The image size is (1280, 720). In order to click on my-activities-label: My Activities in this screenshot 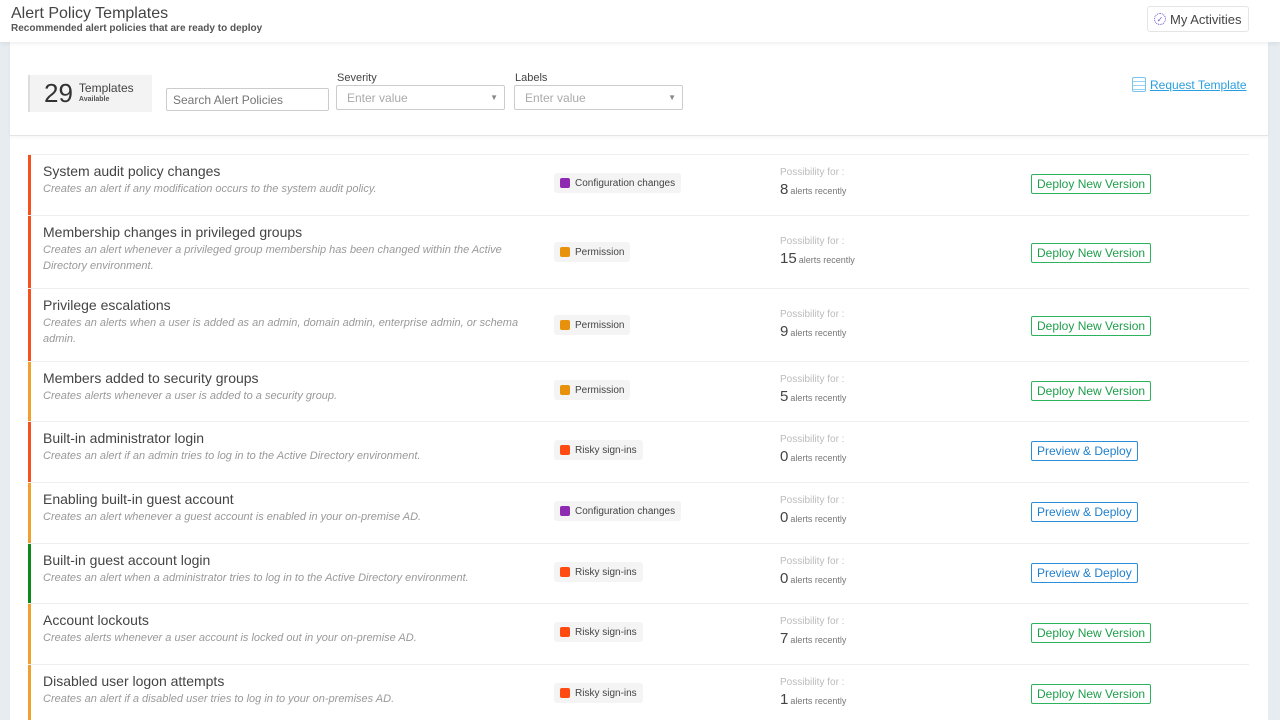, I will do `click(1206, 19)`.